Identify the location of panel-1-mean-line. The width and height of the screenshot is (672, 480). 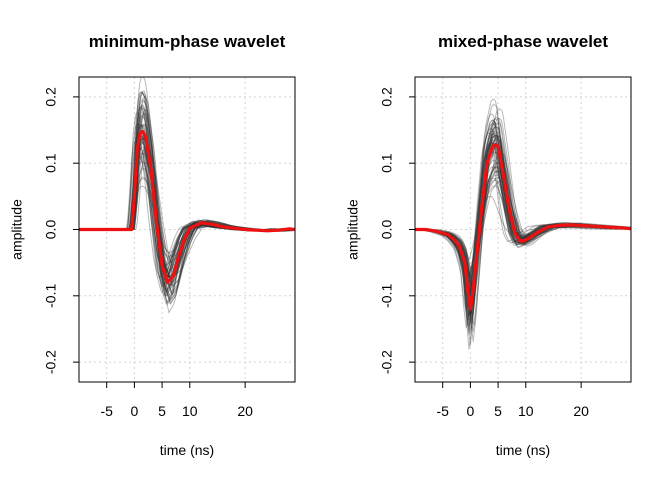
(187, 207).